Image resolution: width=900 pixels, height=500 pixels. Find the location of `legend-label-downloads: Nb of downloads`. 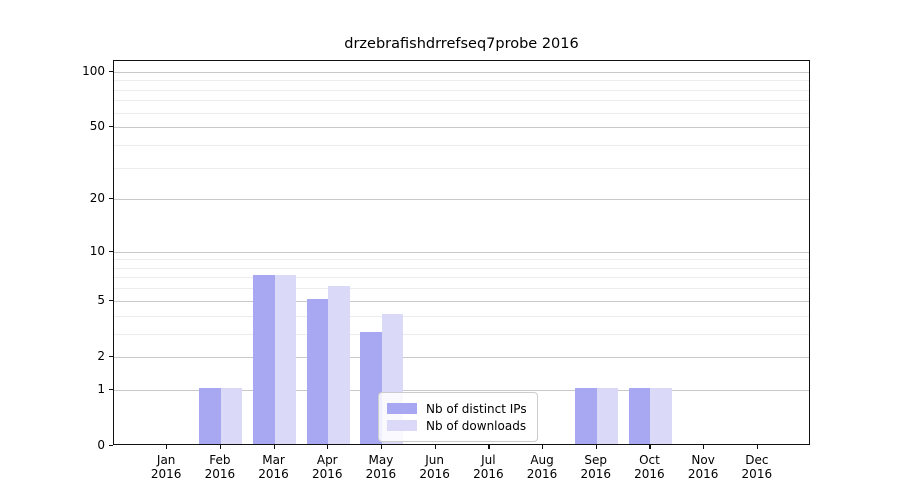

legend-label-downloads: Nb of downloads is located at coordinates (476, 425).